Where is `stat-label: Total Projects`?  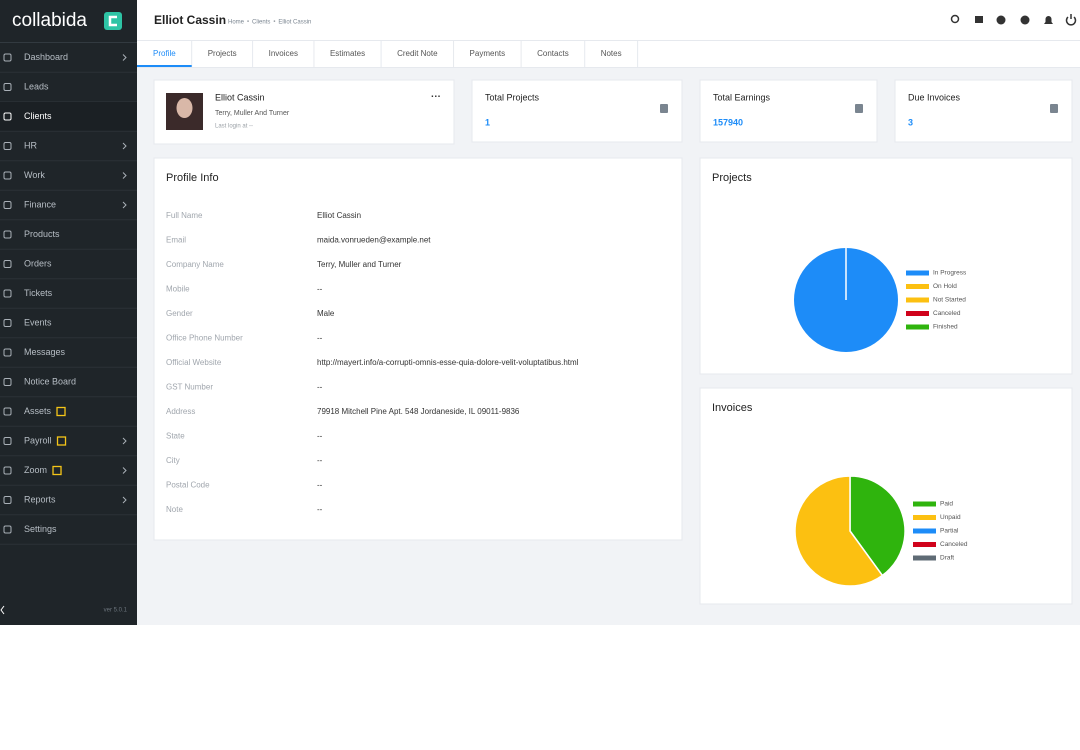
stat-label: Total Projects is located at coordinates (512, 97).